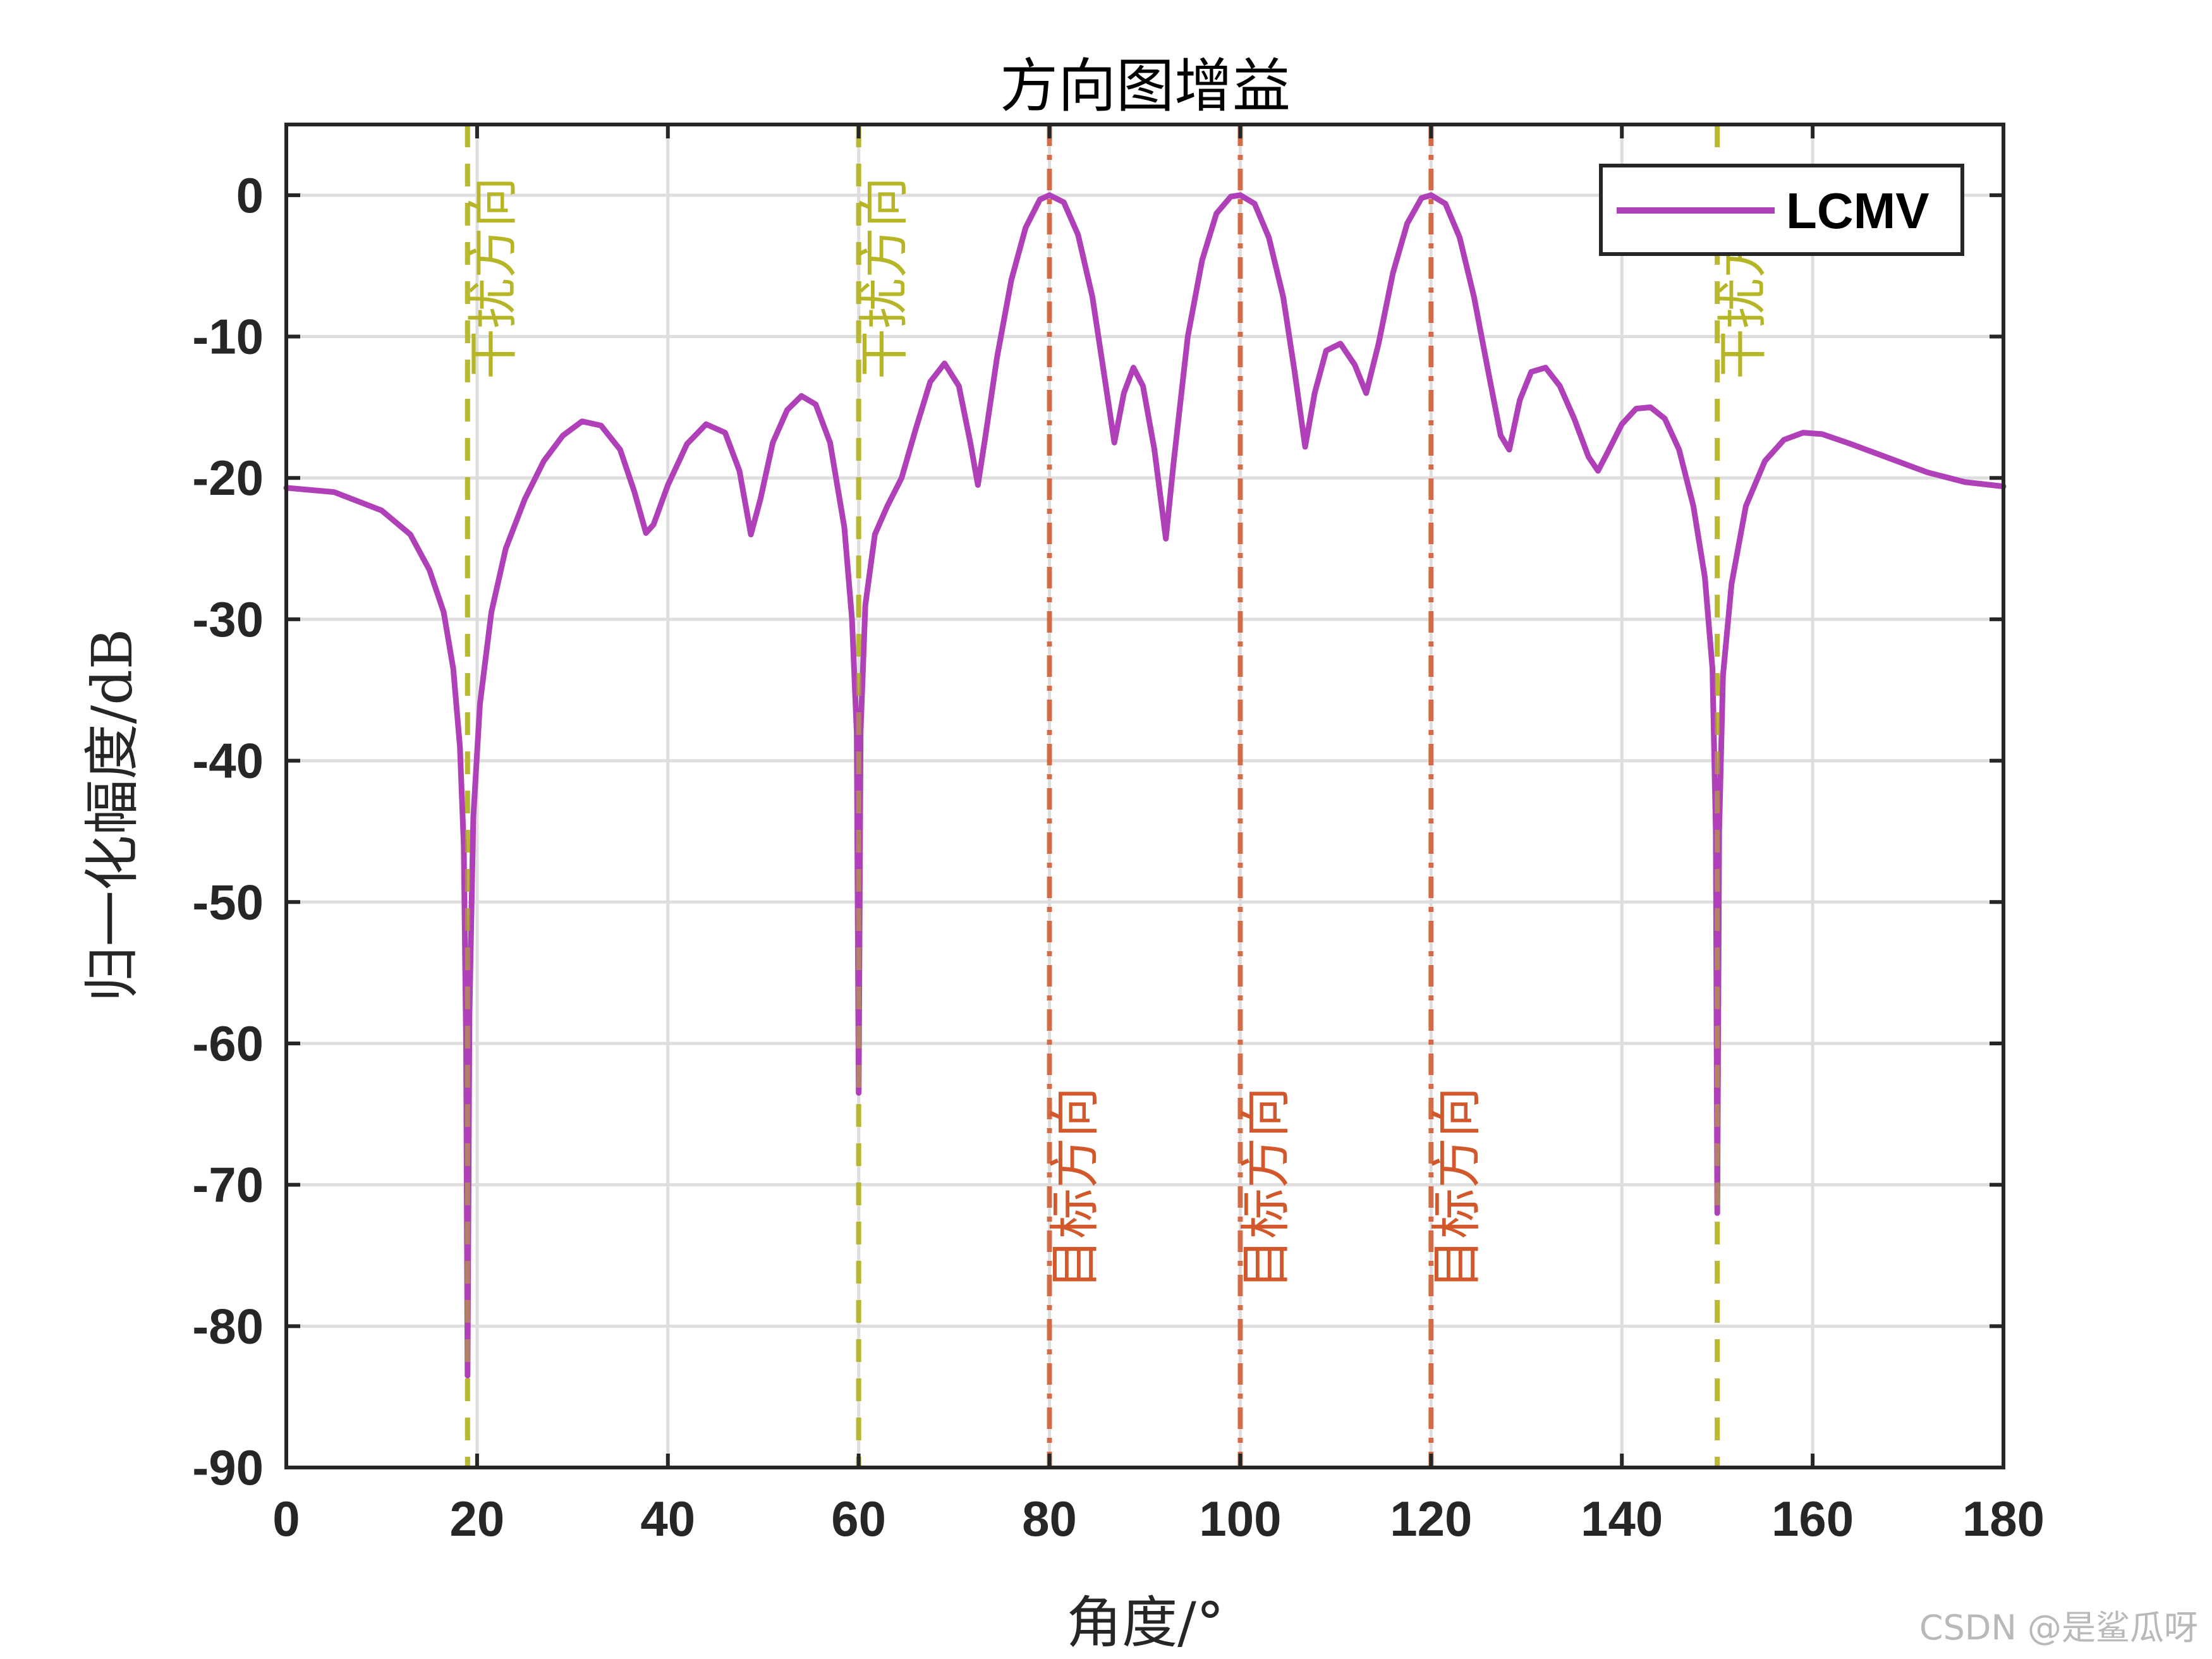 Image resolution: width=2212 pixels, height=1659 pixels. What do you see at coordinates (228, 1326) in the screenshot?
I see `y-tick-label: -80` at bounding box center [228, 1326].